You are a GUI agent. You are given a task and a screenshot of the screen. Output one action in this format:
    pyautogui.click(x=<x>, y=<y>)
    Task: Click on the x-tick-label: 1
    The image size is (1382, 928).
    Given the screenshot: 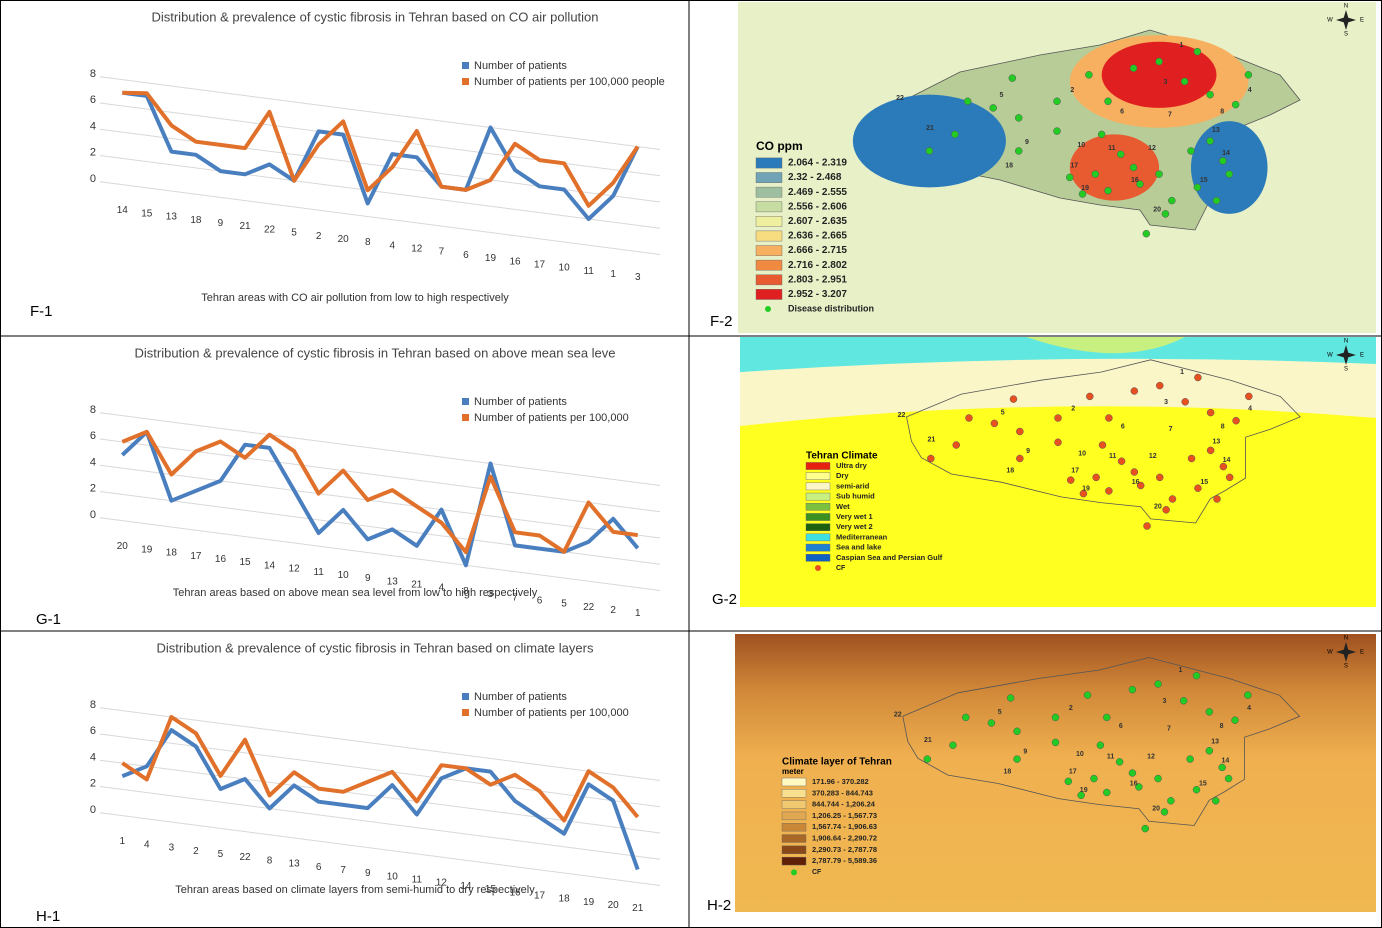 What is the action you would take?
    pyautogui.click(x=122, y=841)
    